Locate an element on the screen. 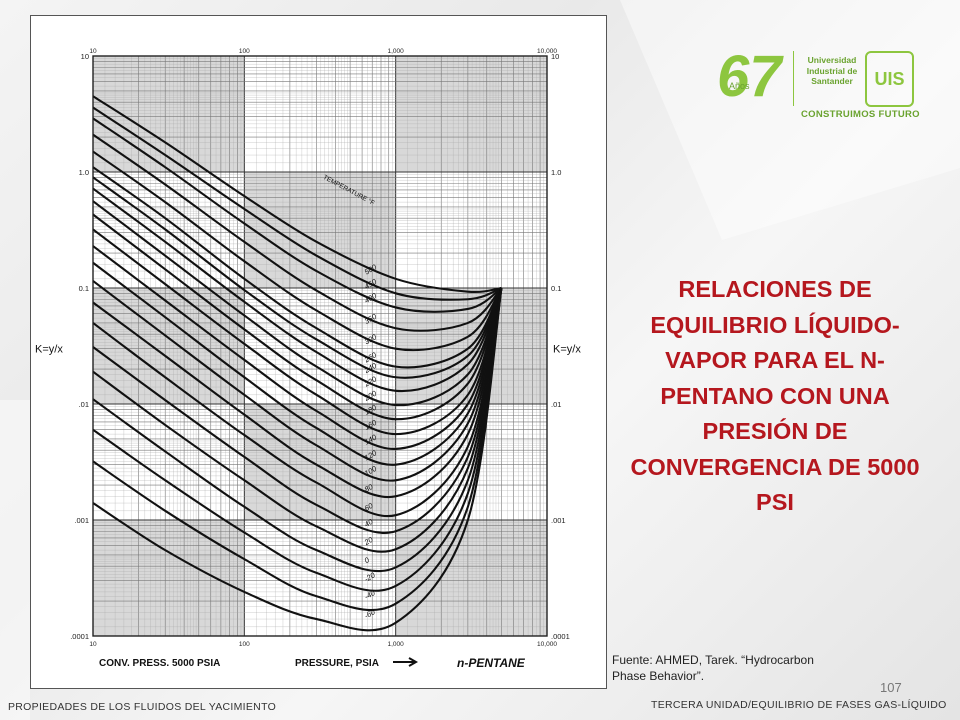  x-tick-label-bottom: 10,000 is located at coordinates (547, 644).